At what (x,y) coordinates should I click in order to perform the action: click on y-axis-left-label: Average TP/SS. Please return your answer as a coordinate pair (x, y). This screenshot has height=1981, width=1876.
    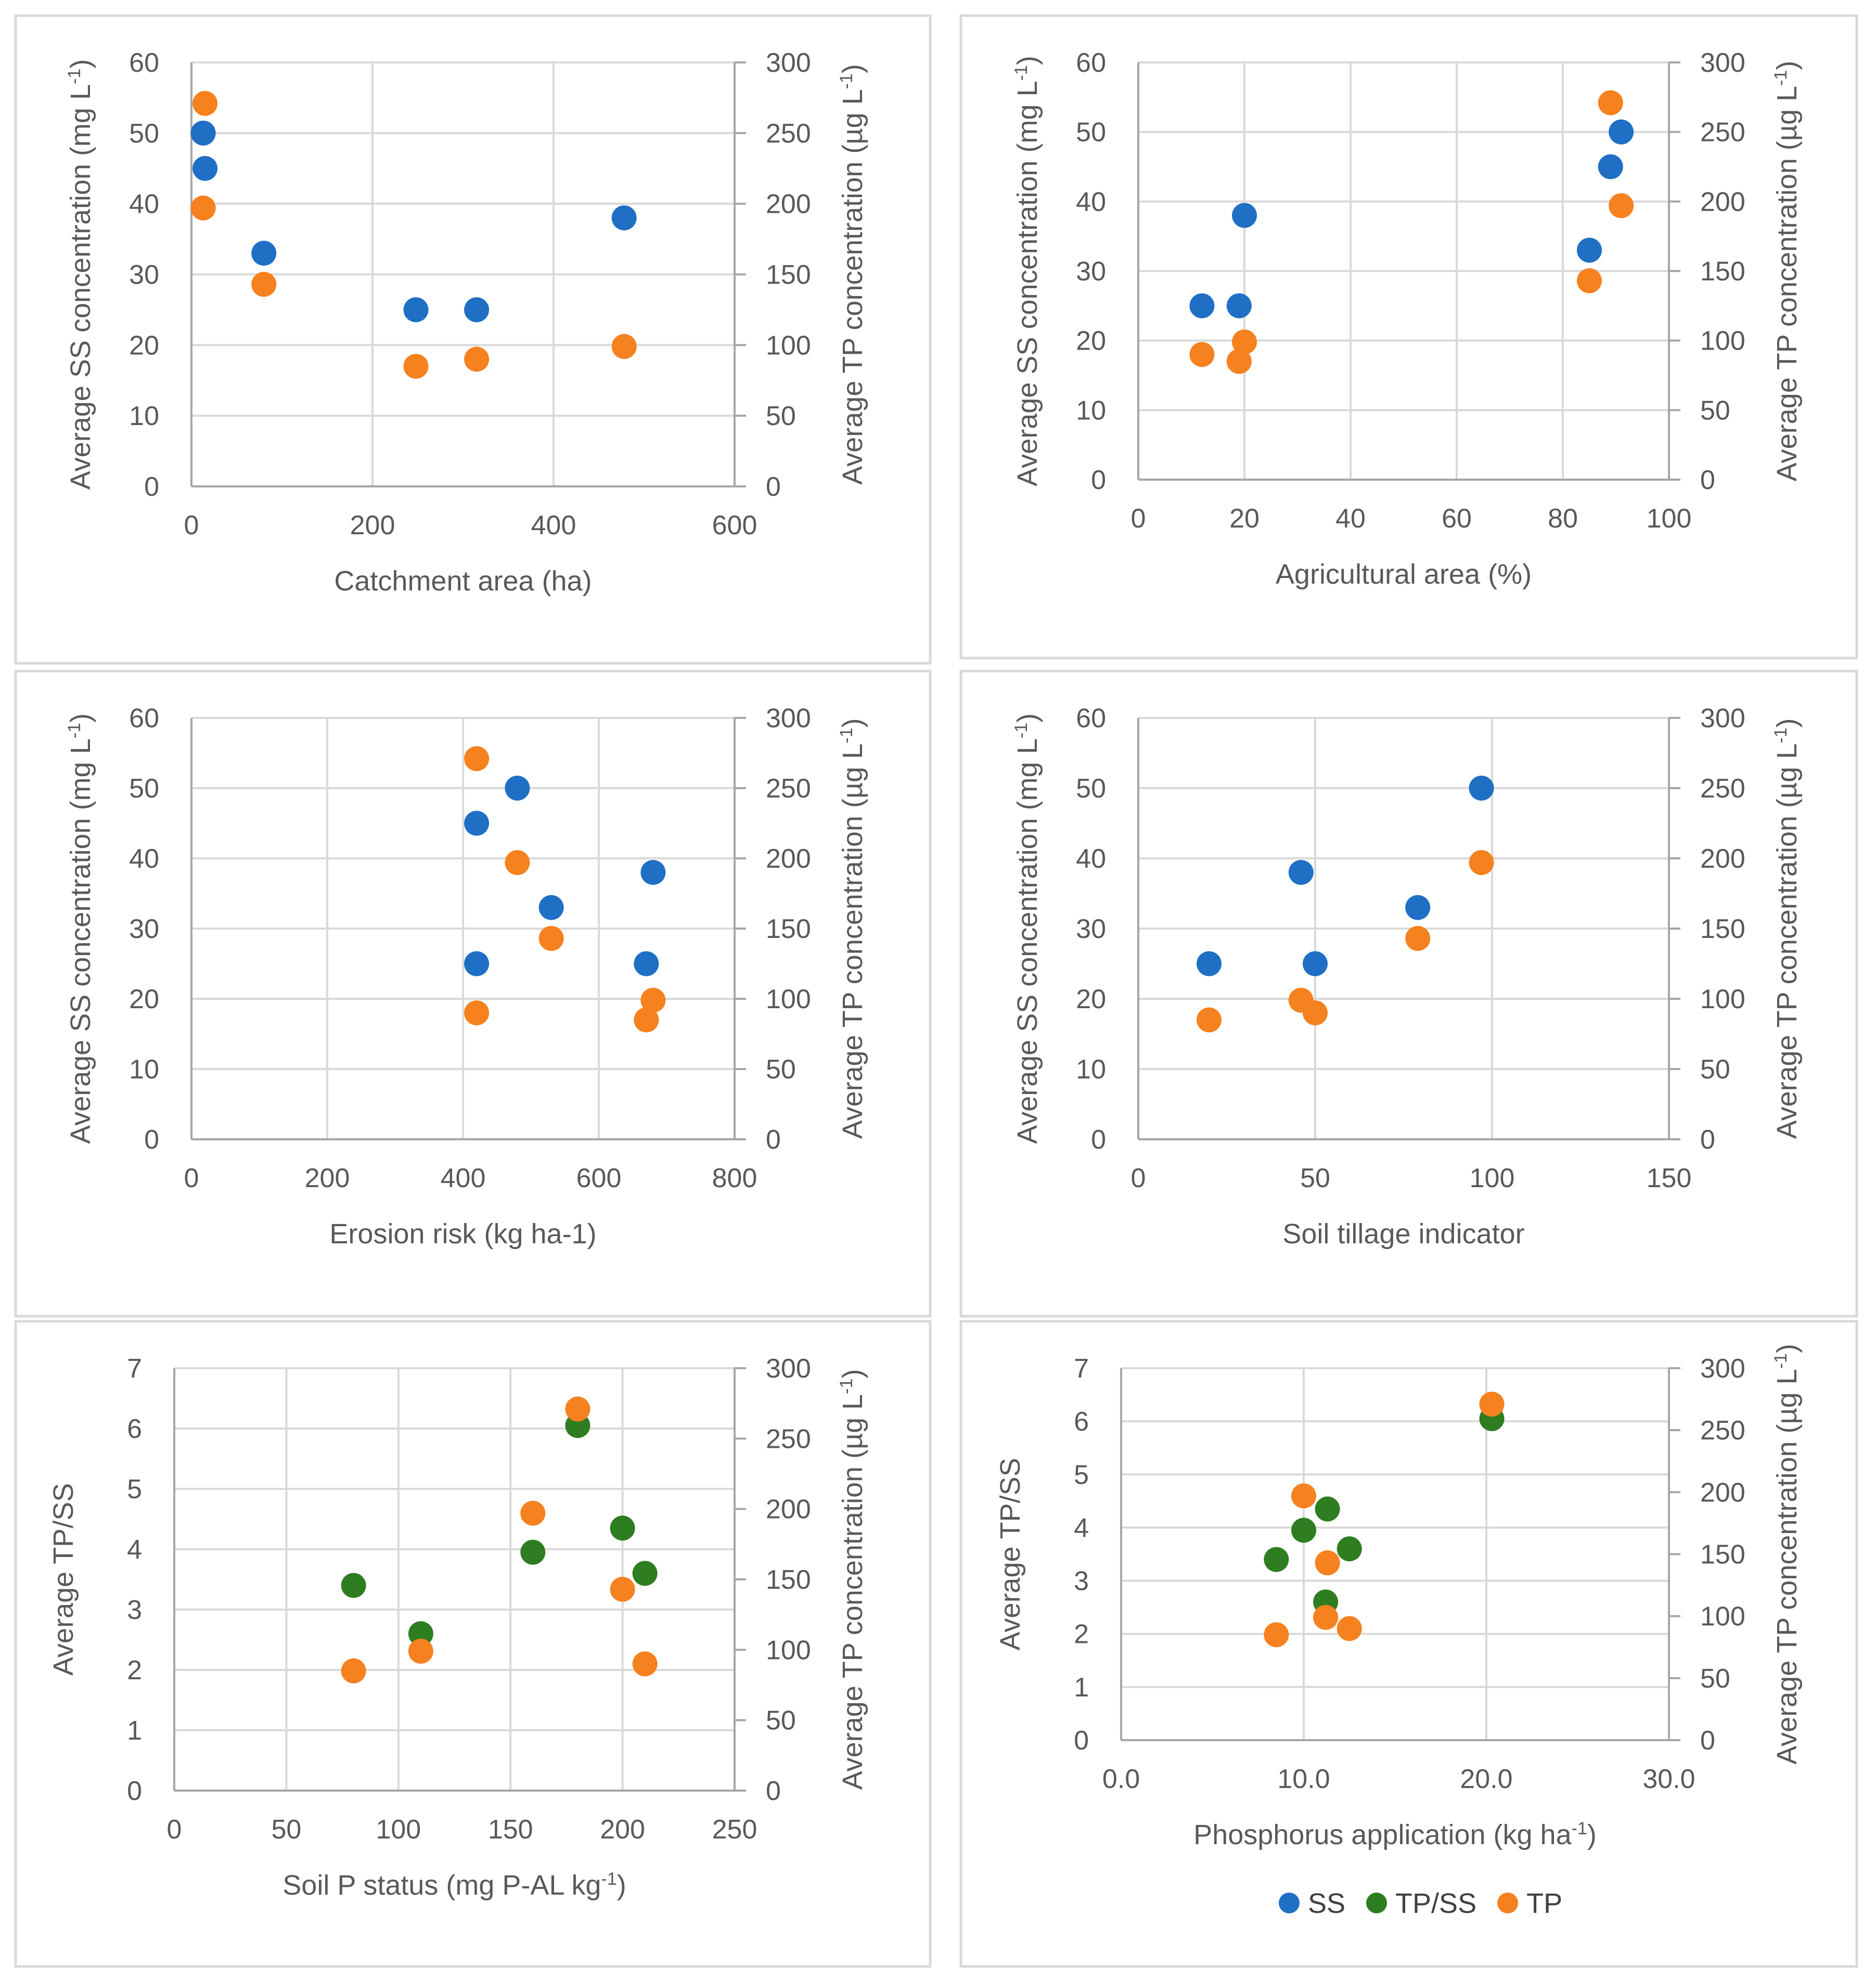
    Looking at the image, I should click on (1010, 1554).